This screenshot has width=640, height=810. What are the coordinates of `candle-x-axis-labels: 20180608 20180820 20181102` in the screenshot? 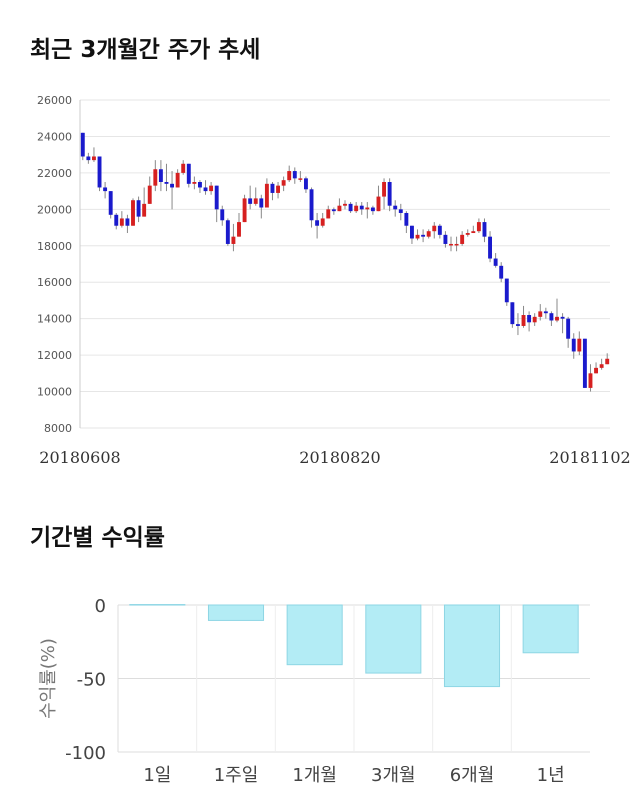 It's located at (334, 457).